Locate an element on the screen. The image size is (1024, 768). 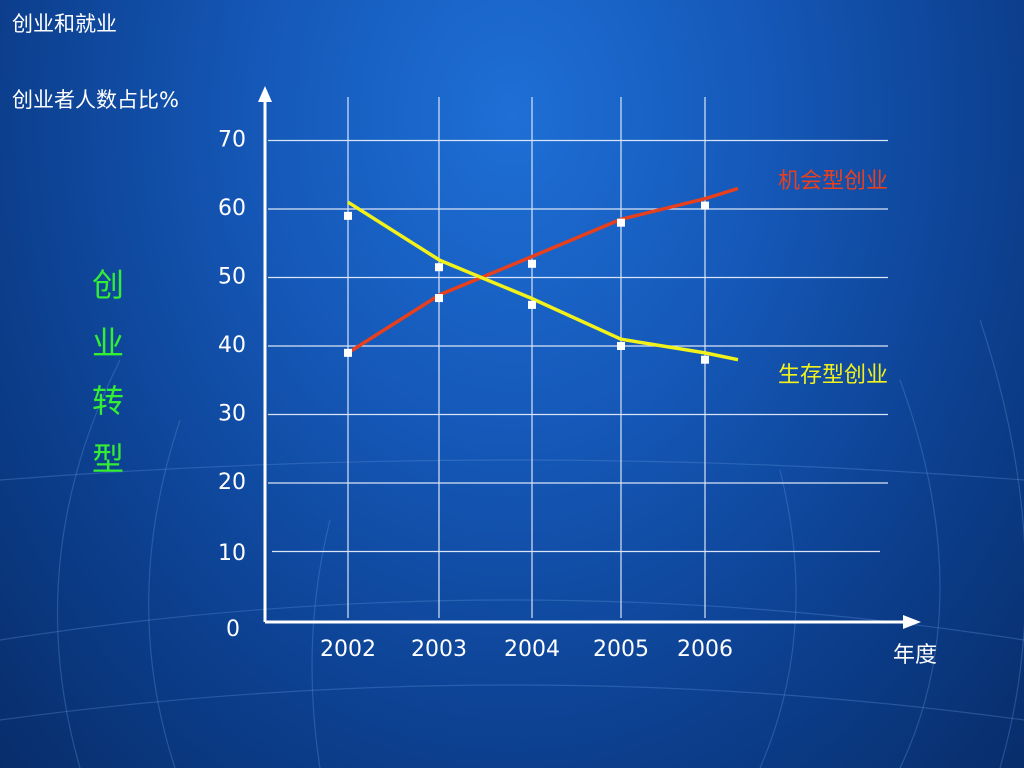
data-point-1-2004 is located at coordinates (532, 263).